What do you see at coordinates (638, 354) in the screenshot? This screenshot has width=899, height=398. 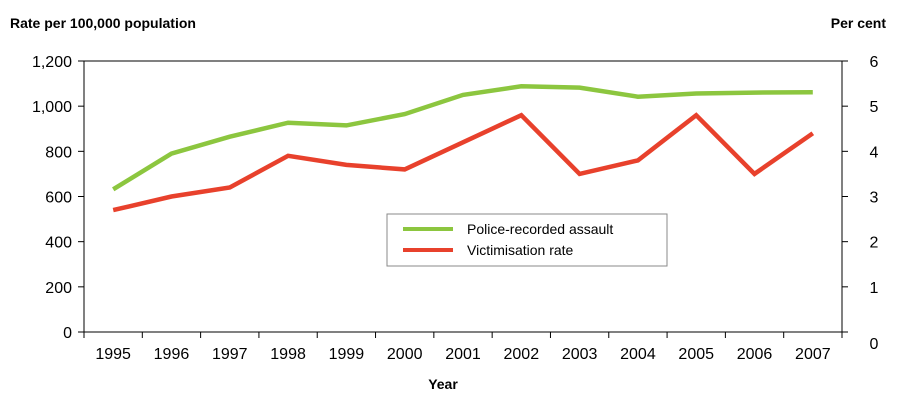 I see `x-tick-label: 2004` at bounding box center [638, 354].